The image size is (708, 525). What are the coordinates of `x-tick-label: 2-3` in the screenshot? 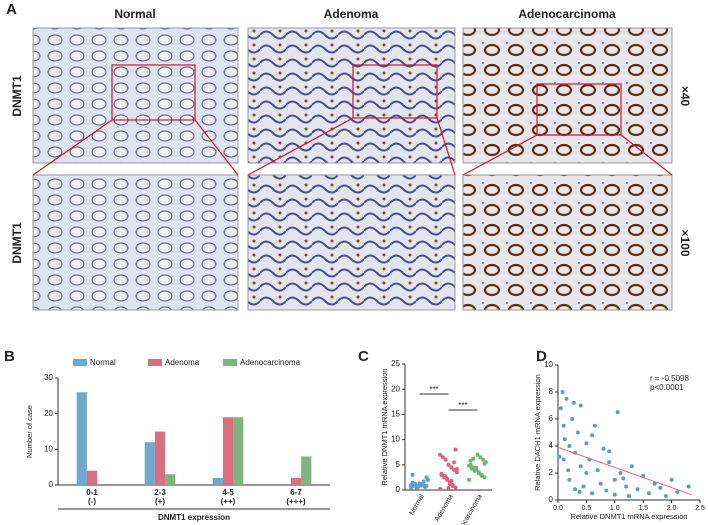 It's located at (160, 492).